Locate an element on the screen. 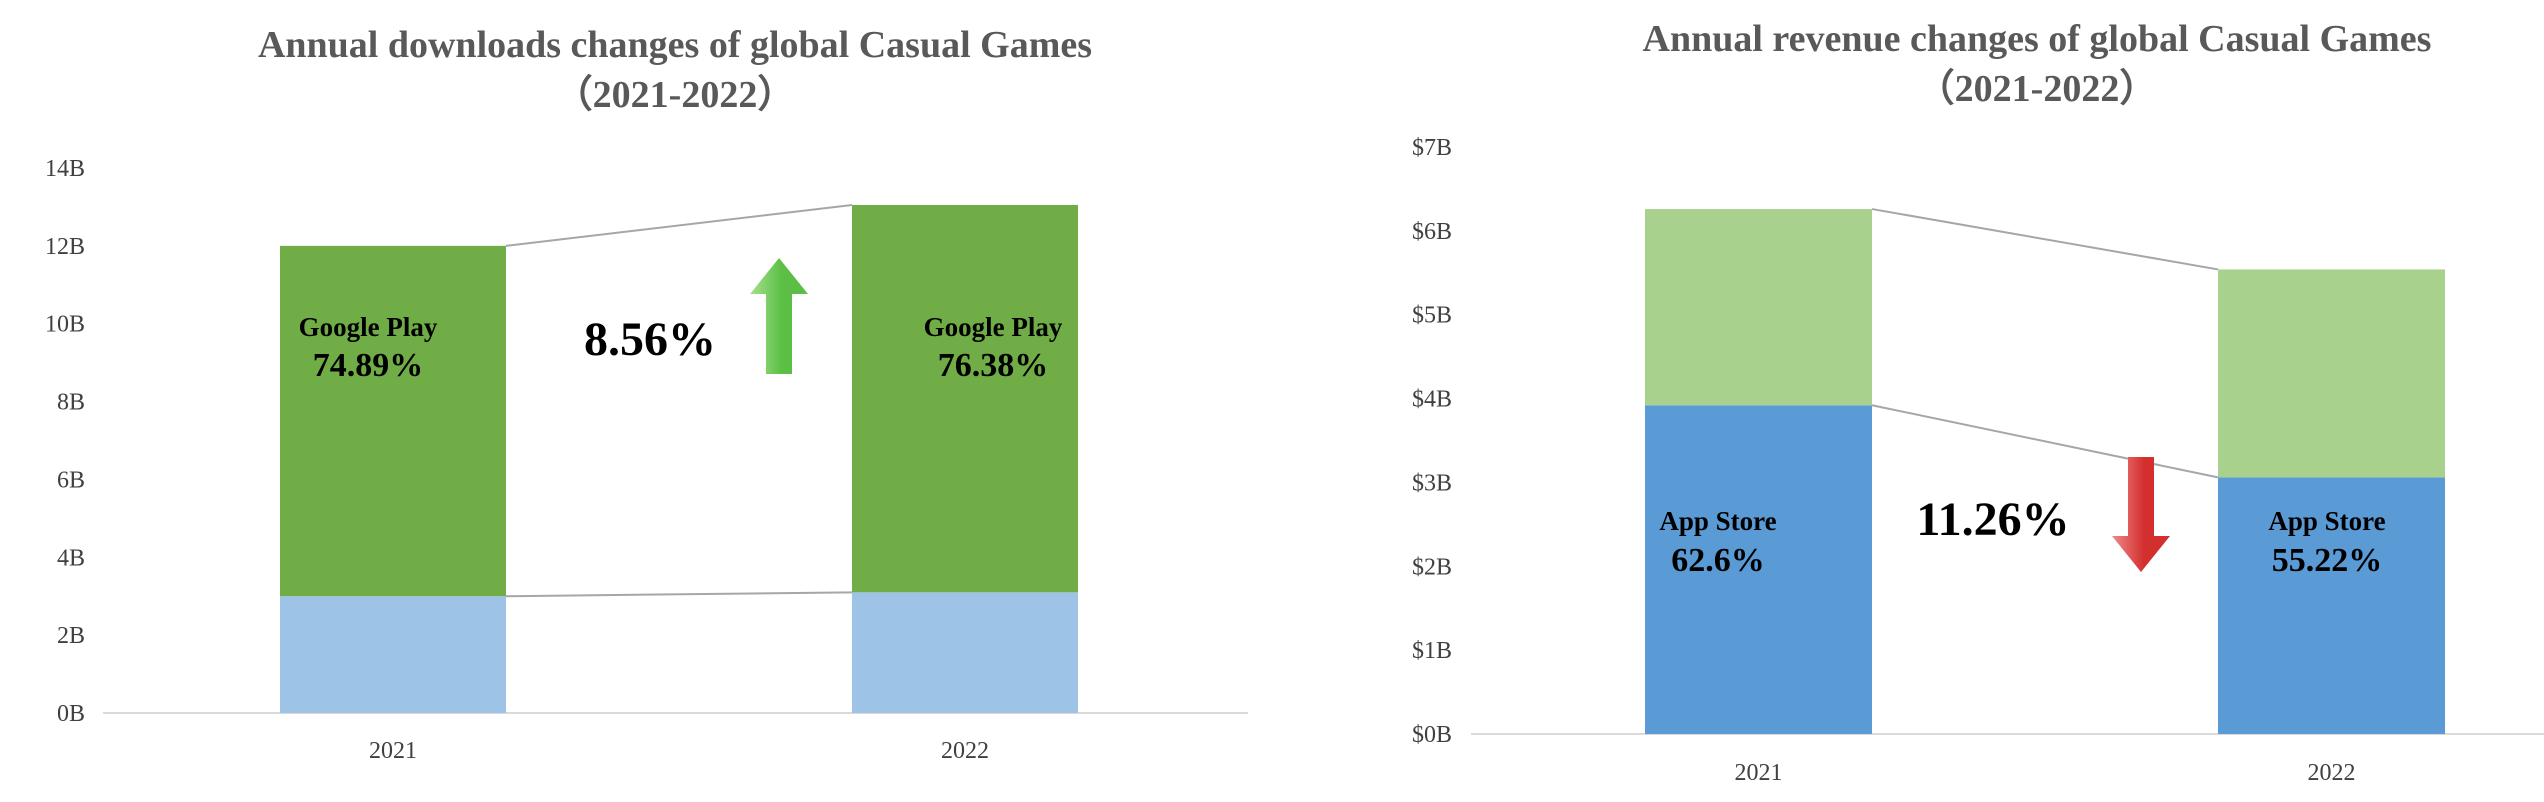  revenue-y-tick-label: $0B is located at coordinates (1432, 735).